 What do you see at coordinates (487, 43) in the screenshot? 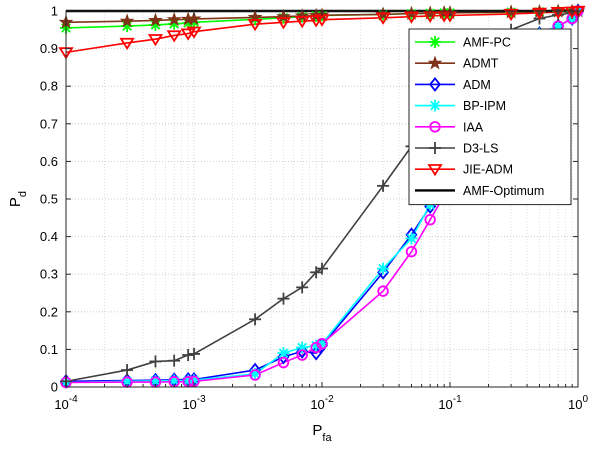
I see `legend-label: AMF-PC` at bounding box center [487, 43].